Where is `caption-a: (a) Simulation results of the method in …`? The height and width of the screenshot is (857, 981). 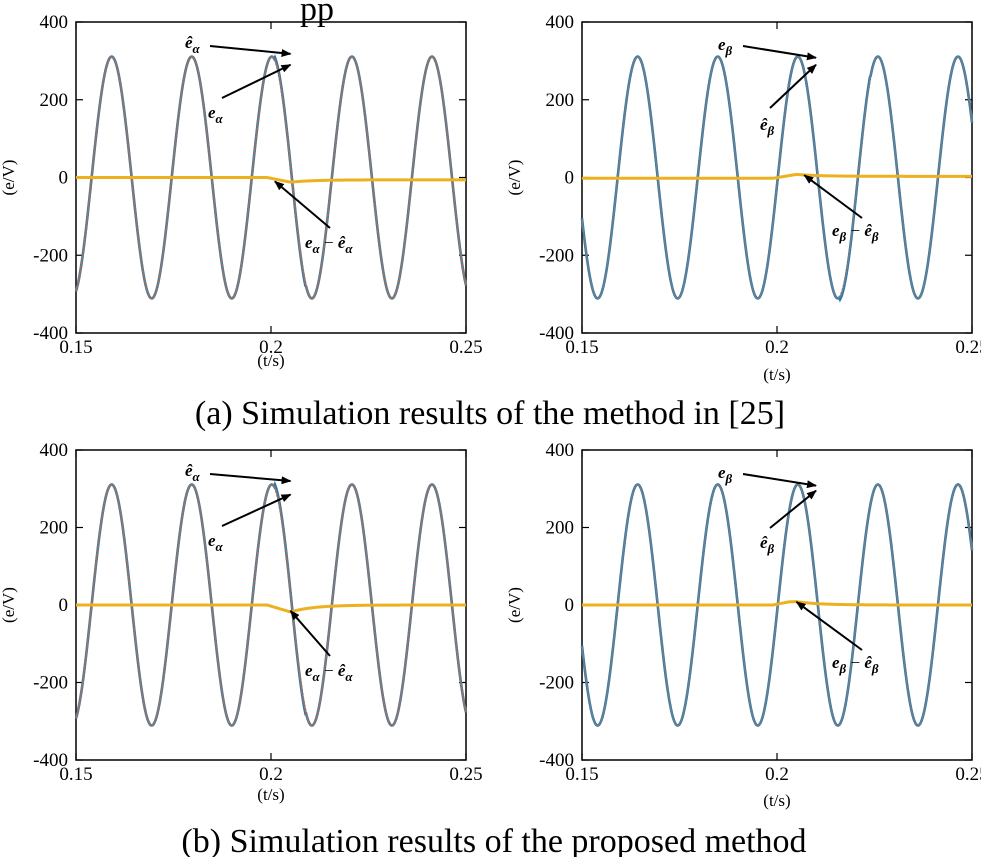
caption-a: (a) Simulation results of the method in … is located at coordinates (490, 413).